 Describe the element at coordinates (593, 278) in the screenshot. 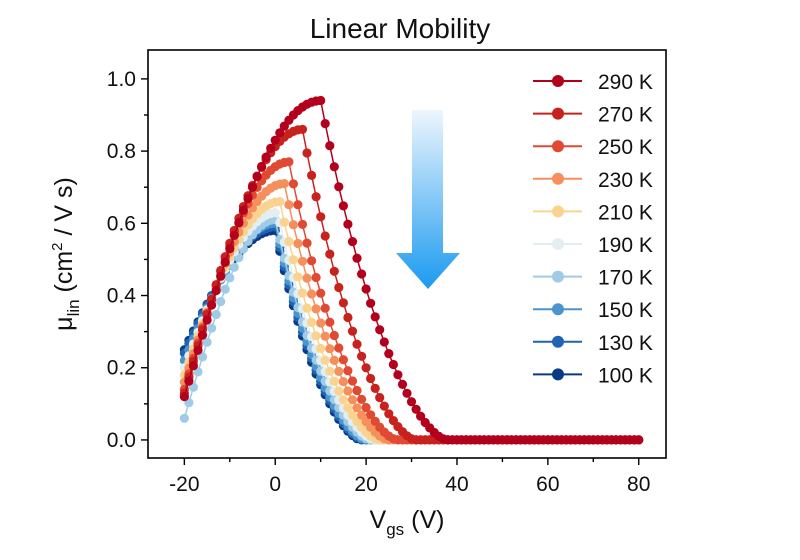

I see `legend-item: 170 K` at that location.